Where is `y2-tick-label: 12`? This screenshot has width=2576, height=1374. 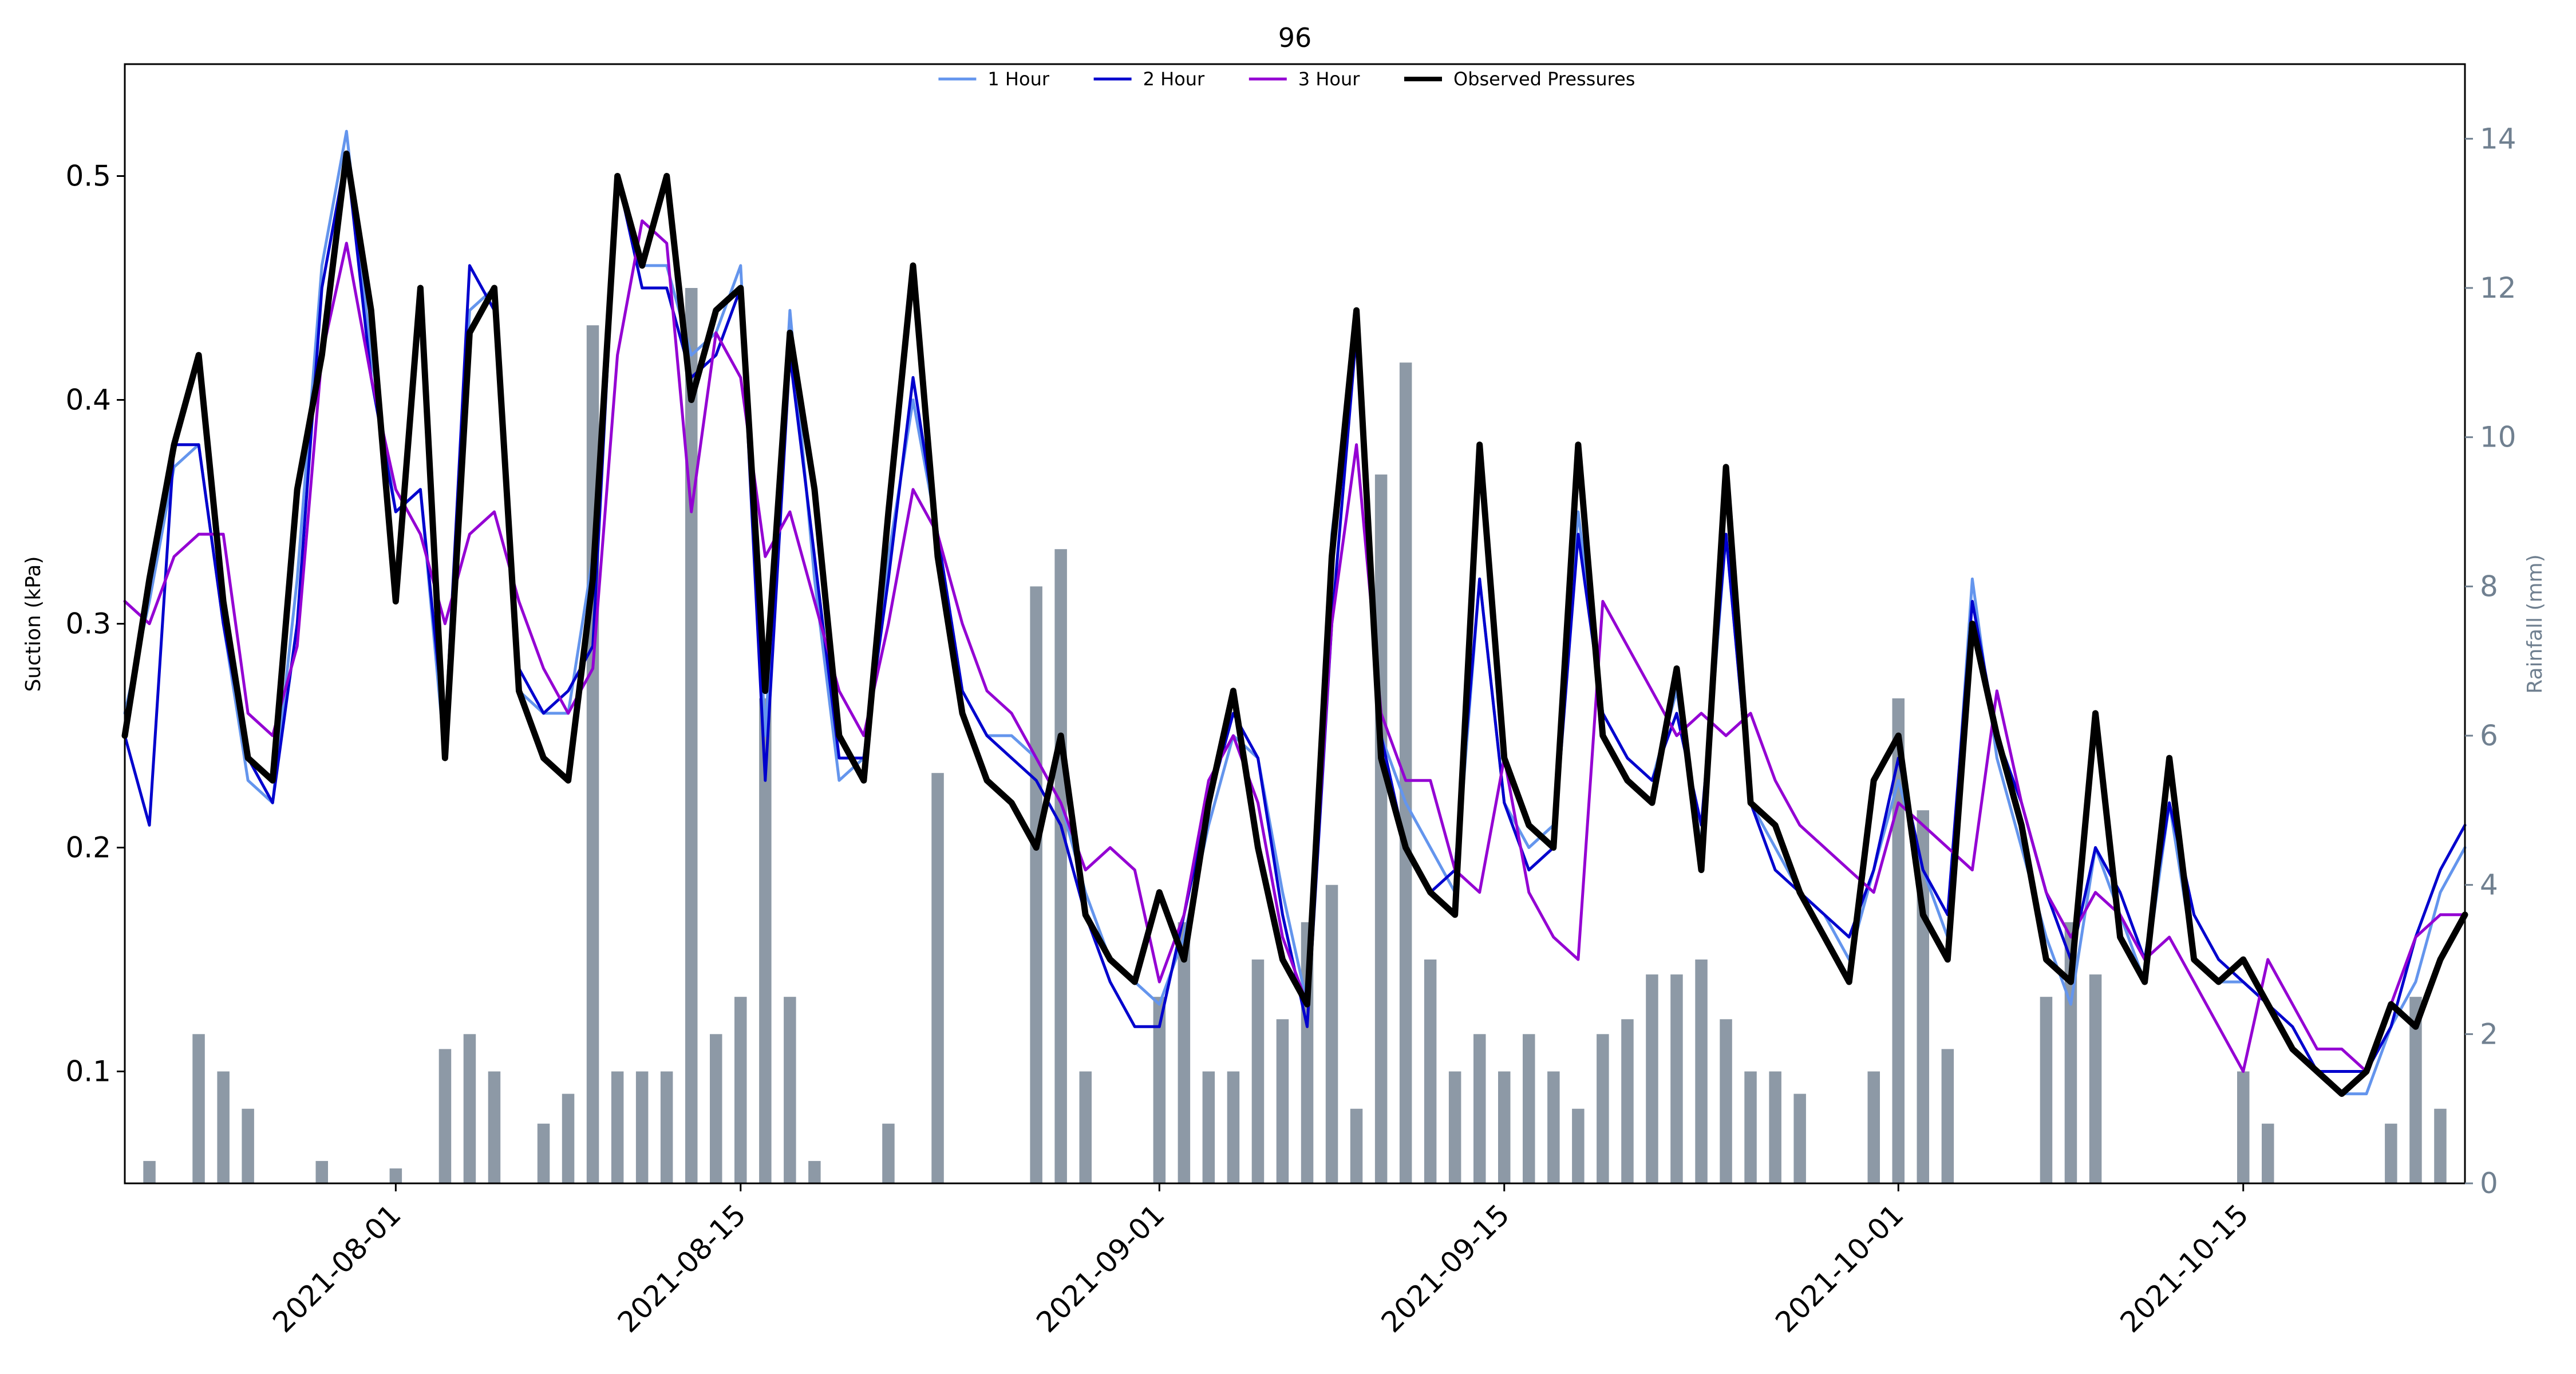
y2-tick-label: 12 is located at coordinates (2498, 288).